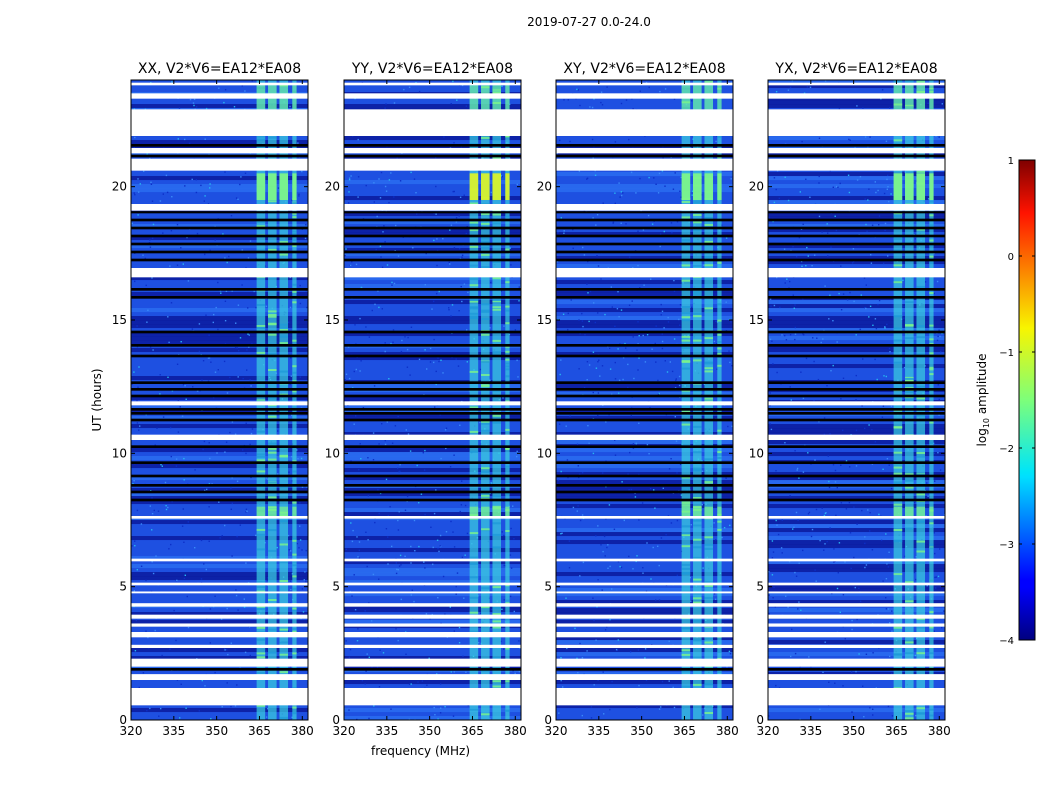  I want to click on colorbar-tick-label: −4, so click(1006, 641).